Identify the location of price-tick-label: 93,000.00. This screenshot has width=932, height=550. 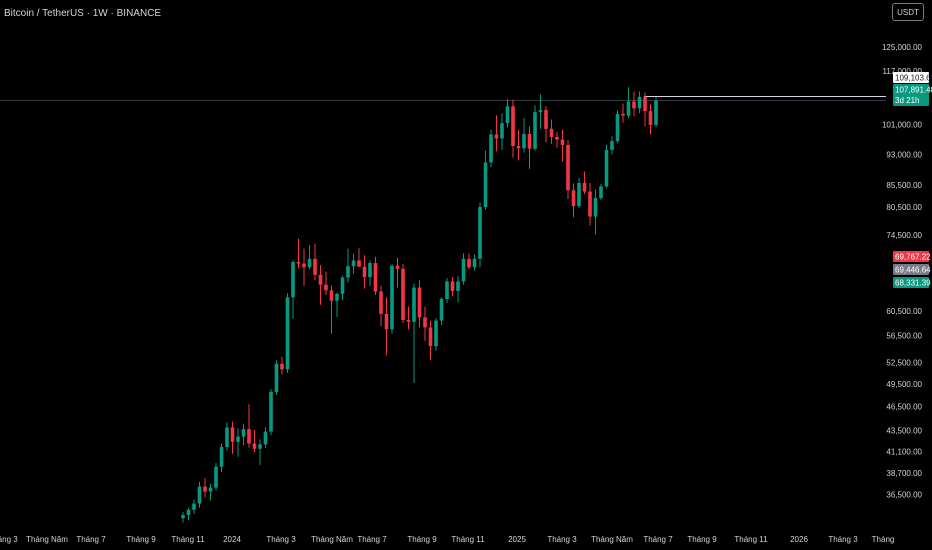
(904, 155).